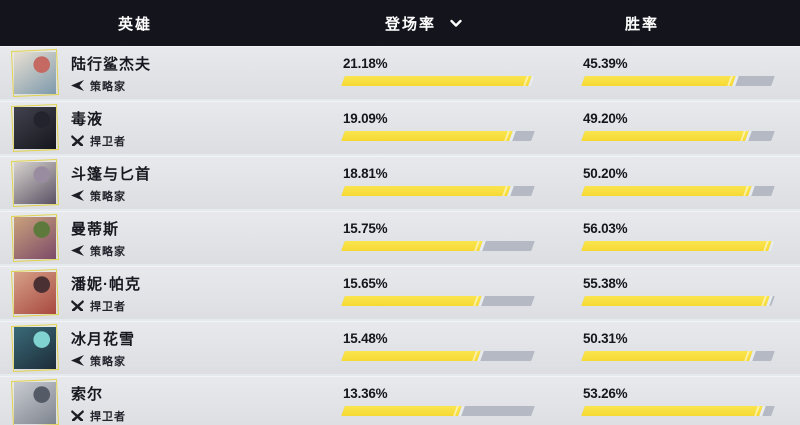 The image size is (800, 425). I want to click on pick-rate-cell: 21.18%, so click(462, 72).